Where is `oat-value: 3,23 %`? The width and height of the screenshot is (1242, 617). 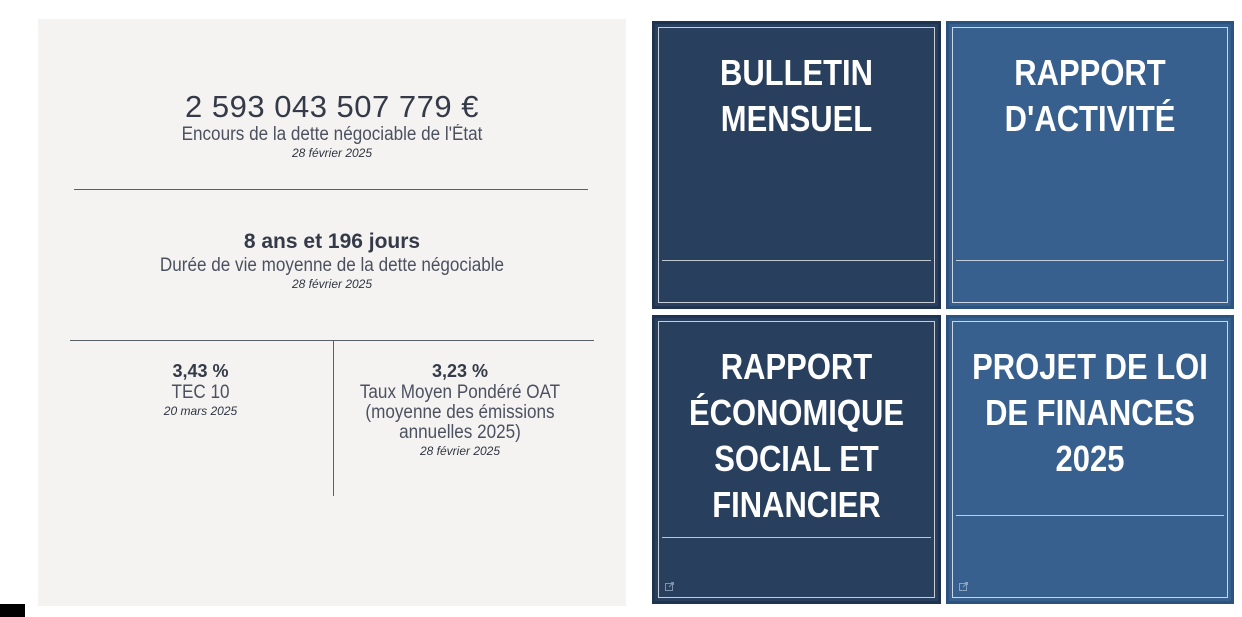
oat-value: 3,23 % is located at coordinates (460, 371).